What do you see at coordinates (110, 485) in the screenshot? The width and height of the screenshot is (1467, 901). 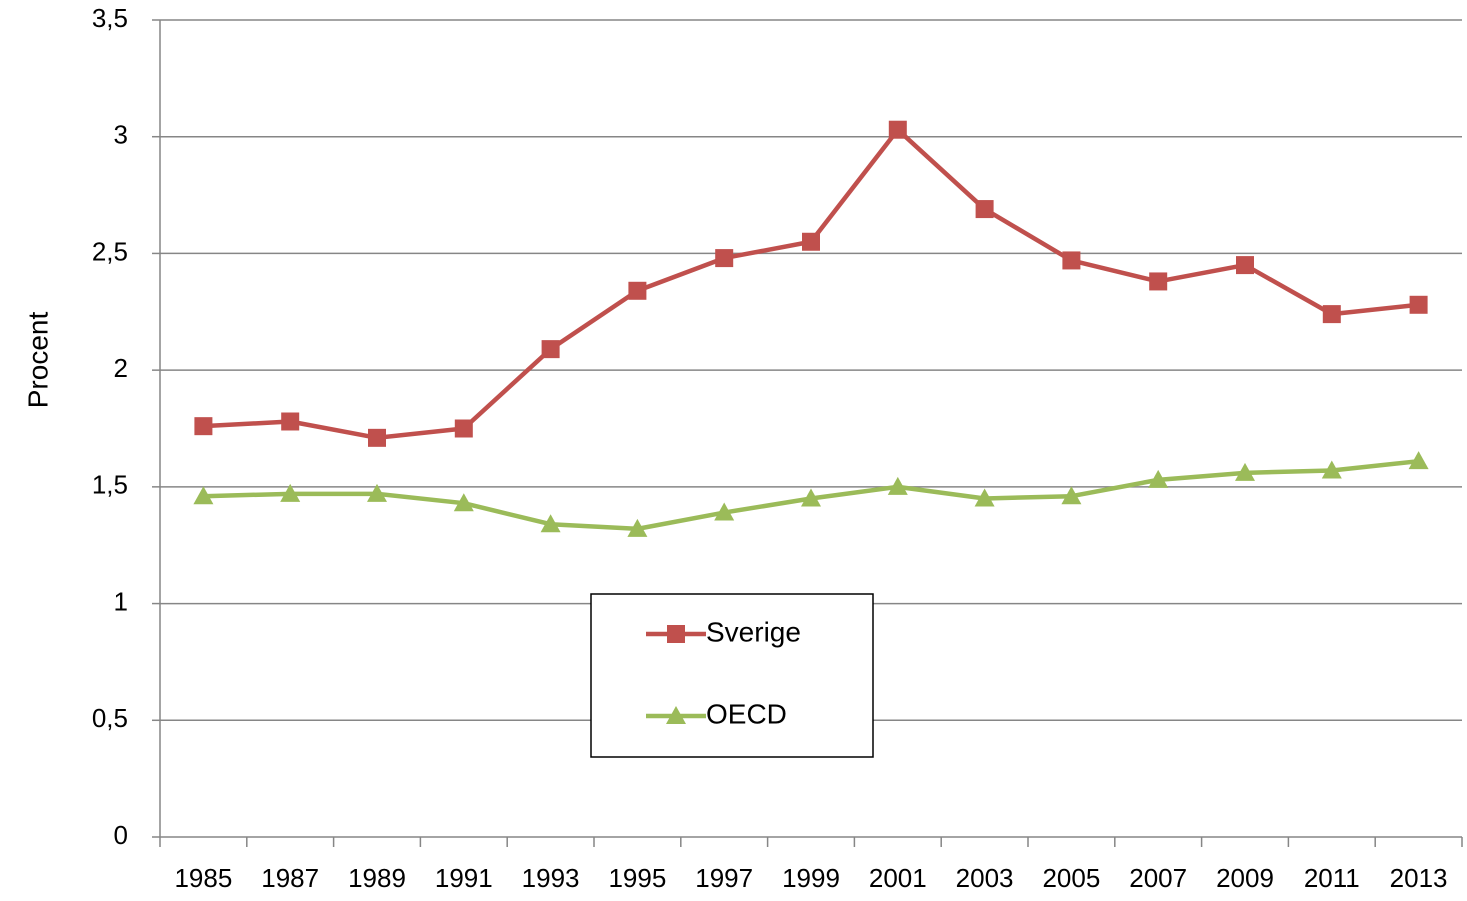 I see `y-tick-label: 1,5` at bounding box center [110, 485].